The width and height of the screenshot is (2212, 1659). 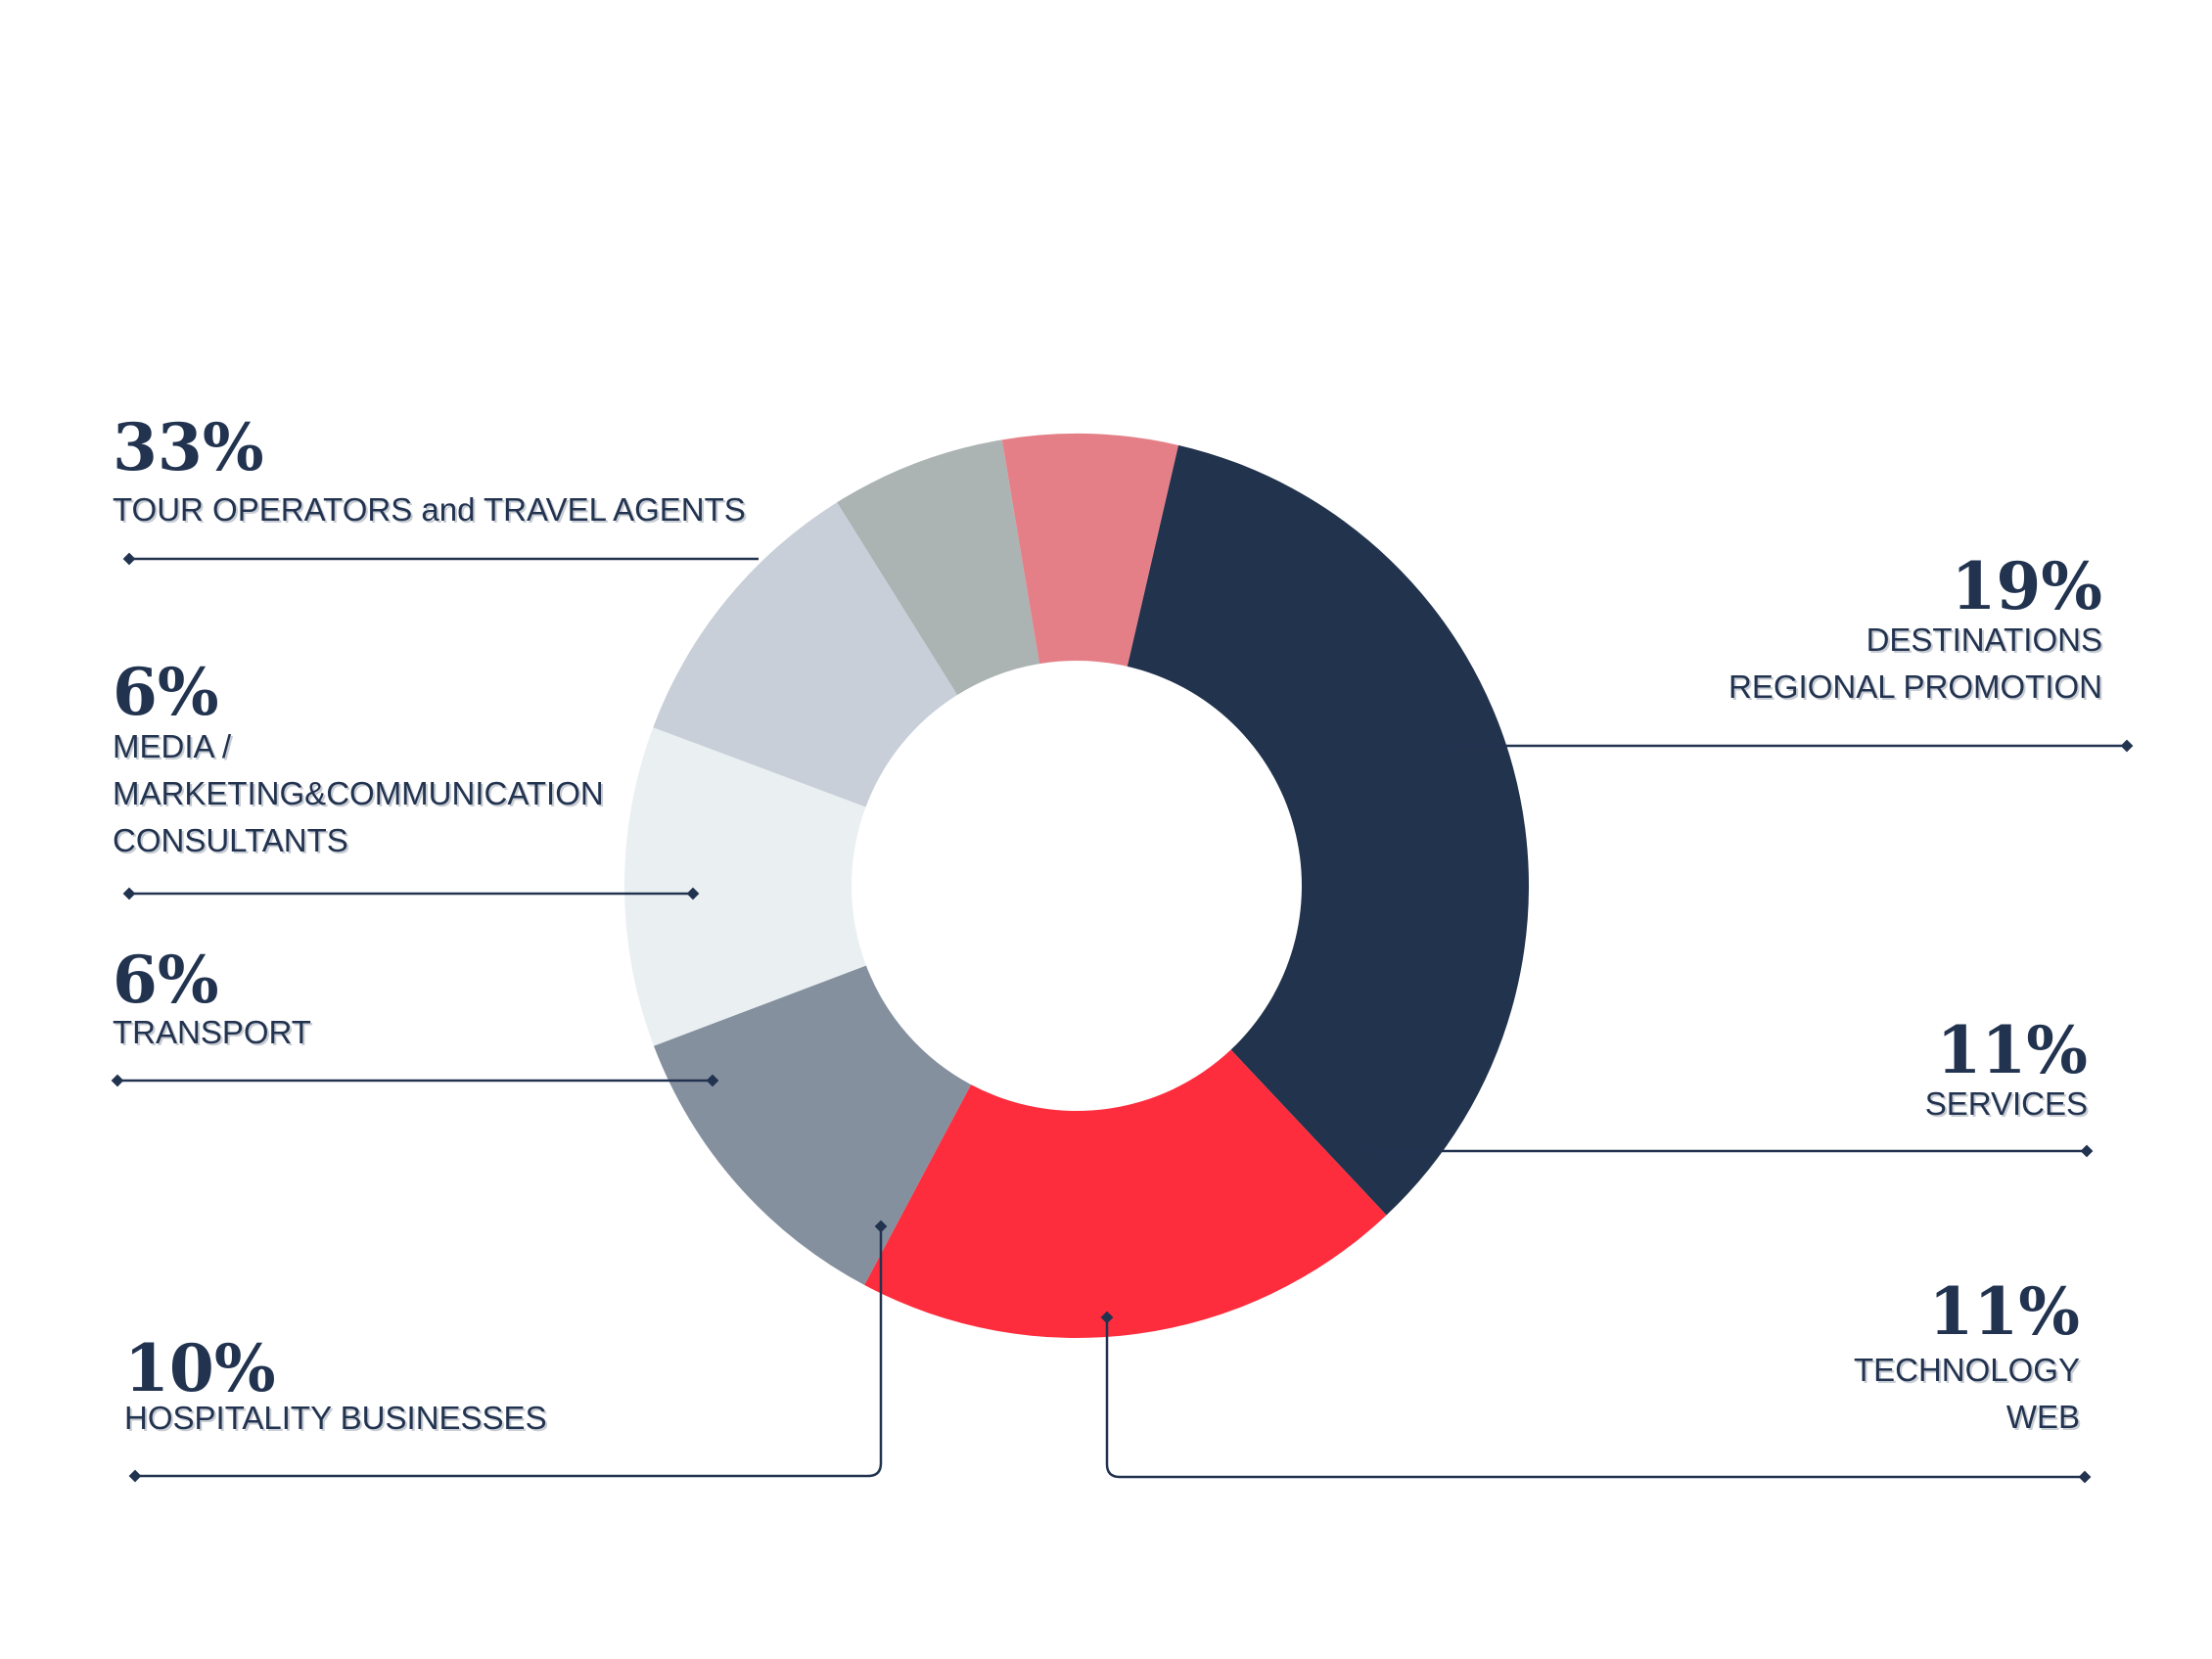 I want to click on category-label-6-1: MARKETING&COMMUNICATION, so click(x=358, y=793).